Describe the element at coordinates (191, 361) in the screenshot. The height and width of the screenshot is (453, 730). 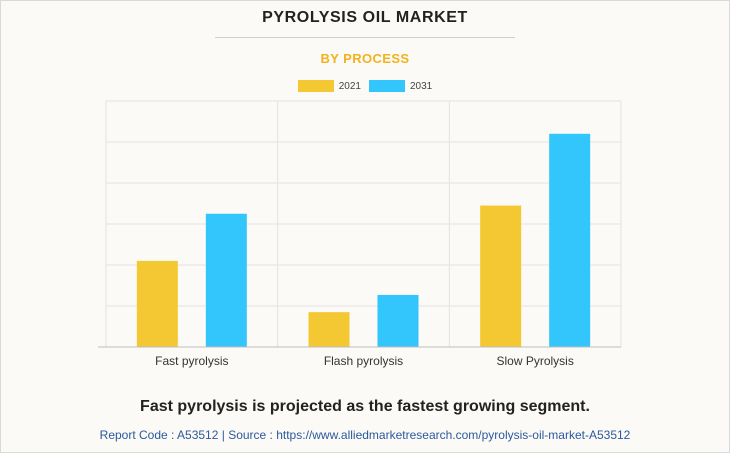
I see `x-tick-label: Fast pyrolysis` at that location.